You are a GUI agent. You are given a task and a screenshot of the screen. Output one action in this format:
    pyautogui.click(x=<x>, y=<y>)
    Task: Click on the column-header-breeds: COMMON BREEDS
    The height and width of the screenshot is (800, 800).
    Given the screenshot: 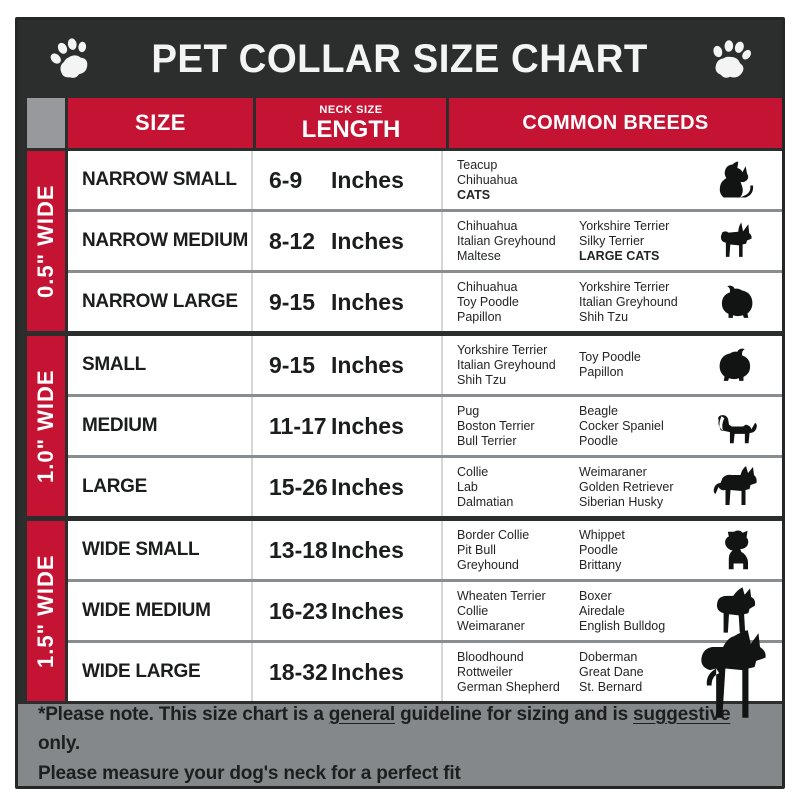 What is the action you would take?
    pyautogui.click(x=615, y=123)
    